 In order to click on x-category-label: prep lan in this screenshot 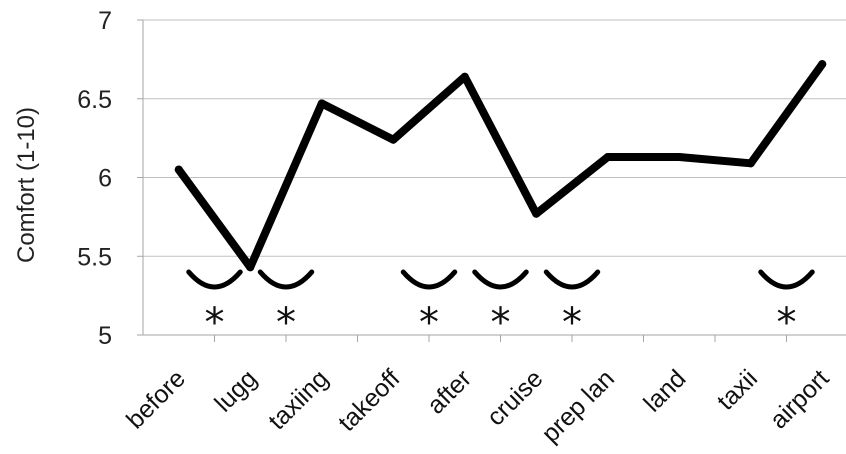, I will do `click(578, 406)`.